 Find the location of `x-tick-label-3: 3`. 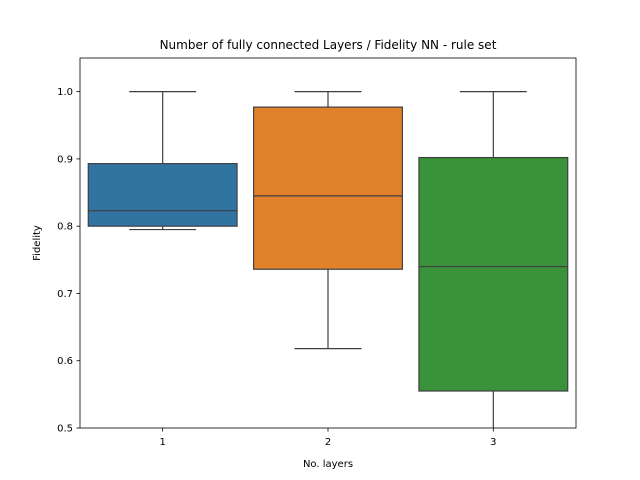

x-tick-label-3: 3 is located at coordinates (493, 442).